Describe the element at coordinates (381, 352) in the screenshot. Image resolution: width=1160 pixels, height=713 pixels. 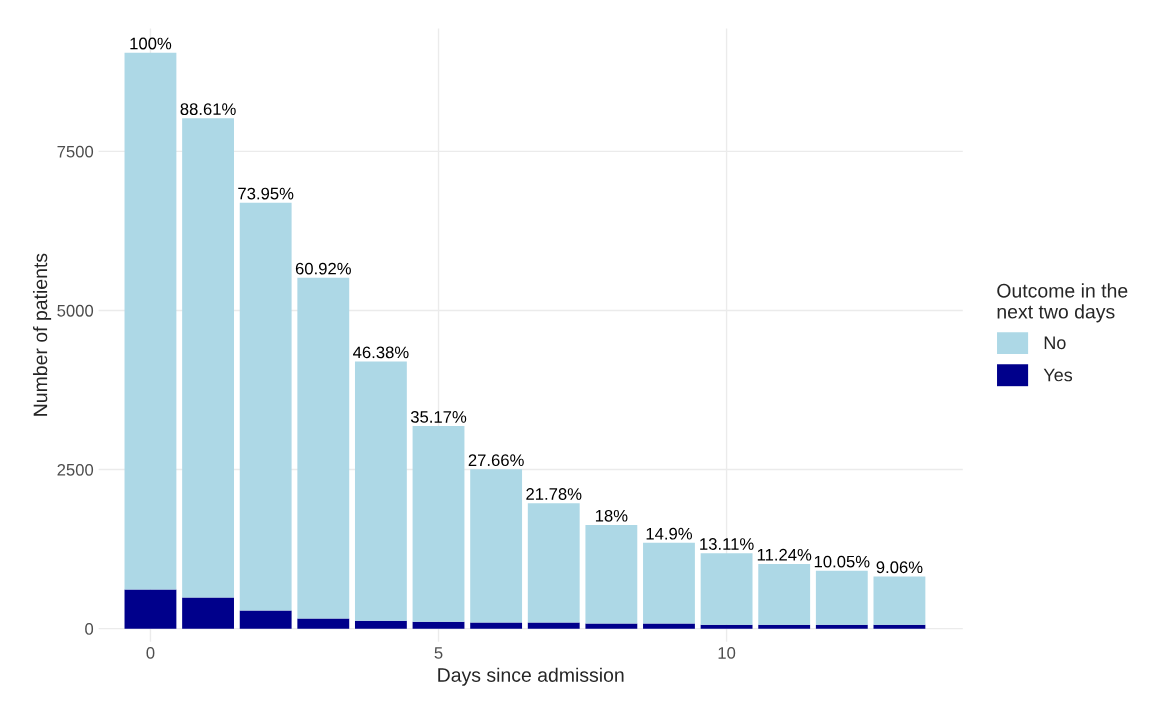
I see `annotation: 46.38%` at that location.